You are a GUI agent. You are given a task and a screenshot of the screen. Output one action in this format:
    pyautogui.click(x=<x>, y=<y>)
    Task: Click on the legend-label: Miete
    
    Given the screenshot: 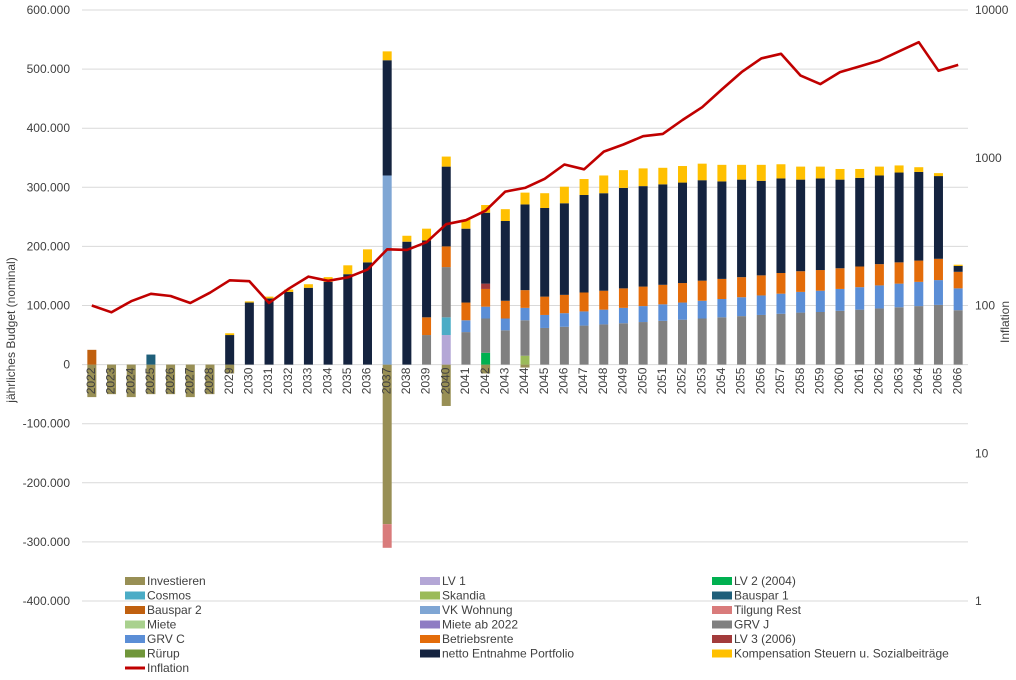 What is the action you would take?
    pyautogui.click(x=162, y=625)
    